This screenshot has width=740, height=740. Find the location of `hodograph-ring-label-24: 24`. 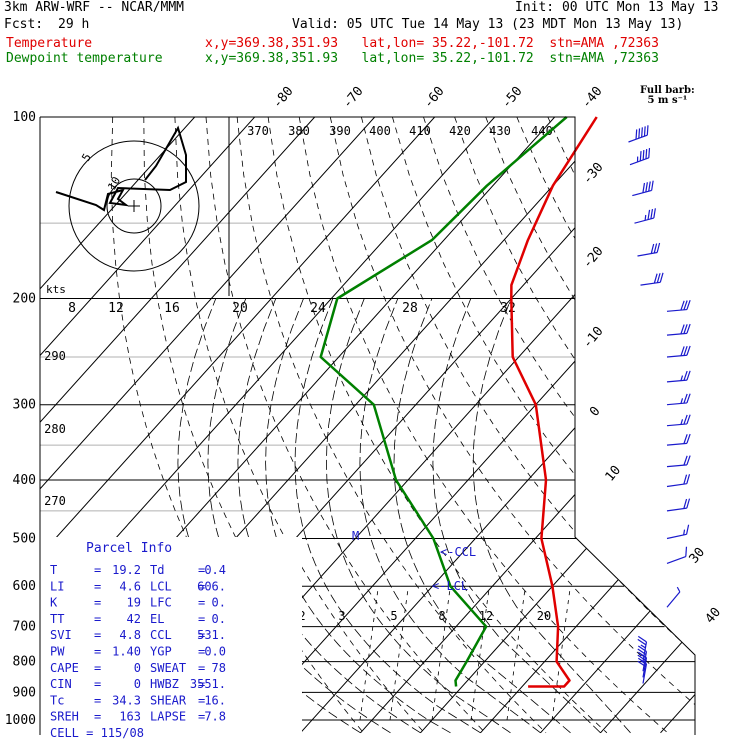

hodograph-ring-label-24: 24 is located at coordinates (318, 308).